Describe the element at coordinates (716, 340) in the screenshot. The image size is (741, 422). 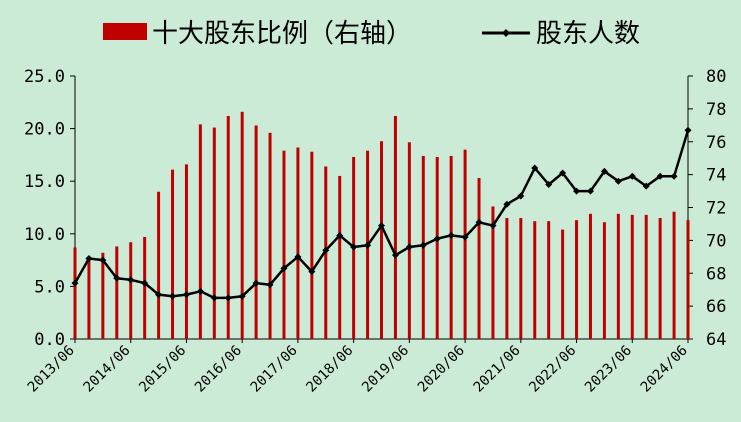
I see `y-right-tick-label: 64` at that location.